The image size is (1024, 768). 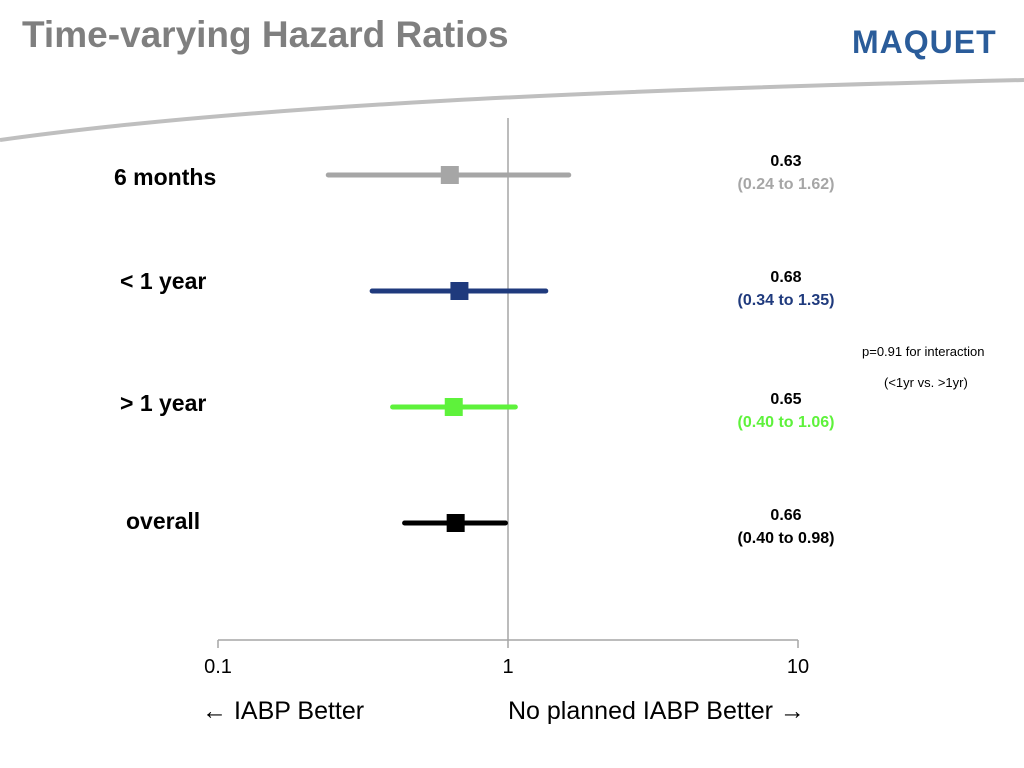 What do you see at coordinates (924, 42) in the screenshot?
I see `maquet-logo: MAQUET` at bounding box center [924, 42].